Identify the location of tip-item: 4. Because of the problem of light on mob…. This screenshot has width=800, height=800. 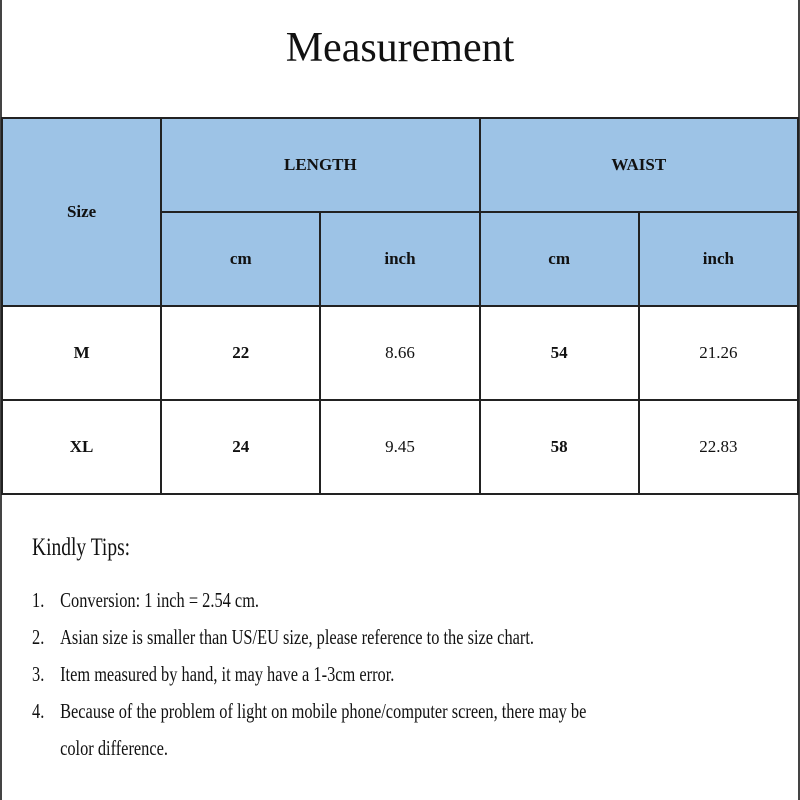
(309, 717).